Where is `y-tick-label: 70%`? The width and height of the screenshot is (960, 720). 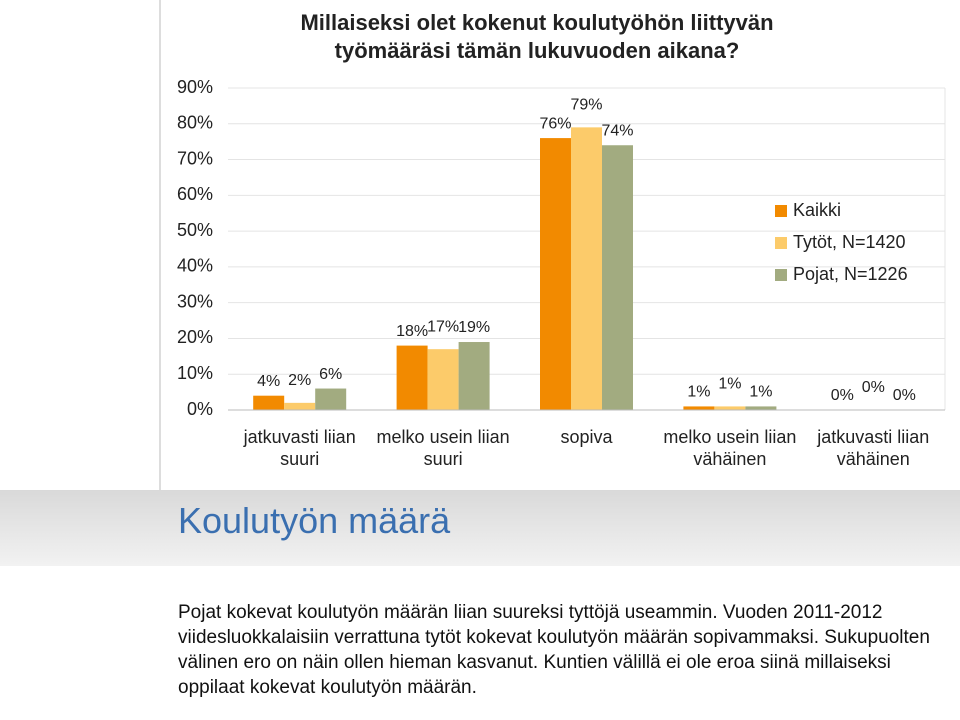
y-tick-label: 70% is located at coordinates (195, 158).